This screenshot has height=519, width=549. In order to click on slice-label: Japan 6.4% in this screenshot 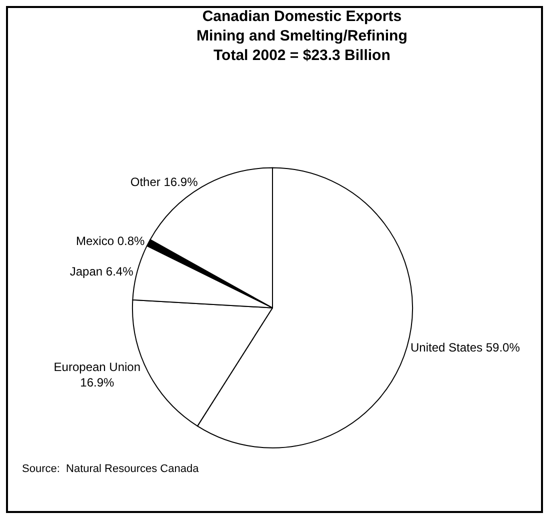, I will do `click(102, 271)`.